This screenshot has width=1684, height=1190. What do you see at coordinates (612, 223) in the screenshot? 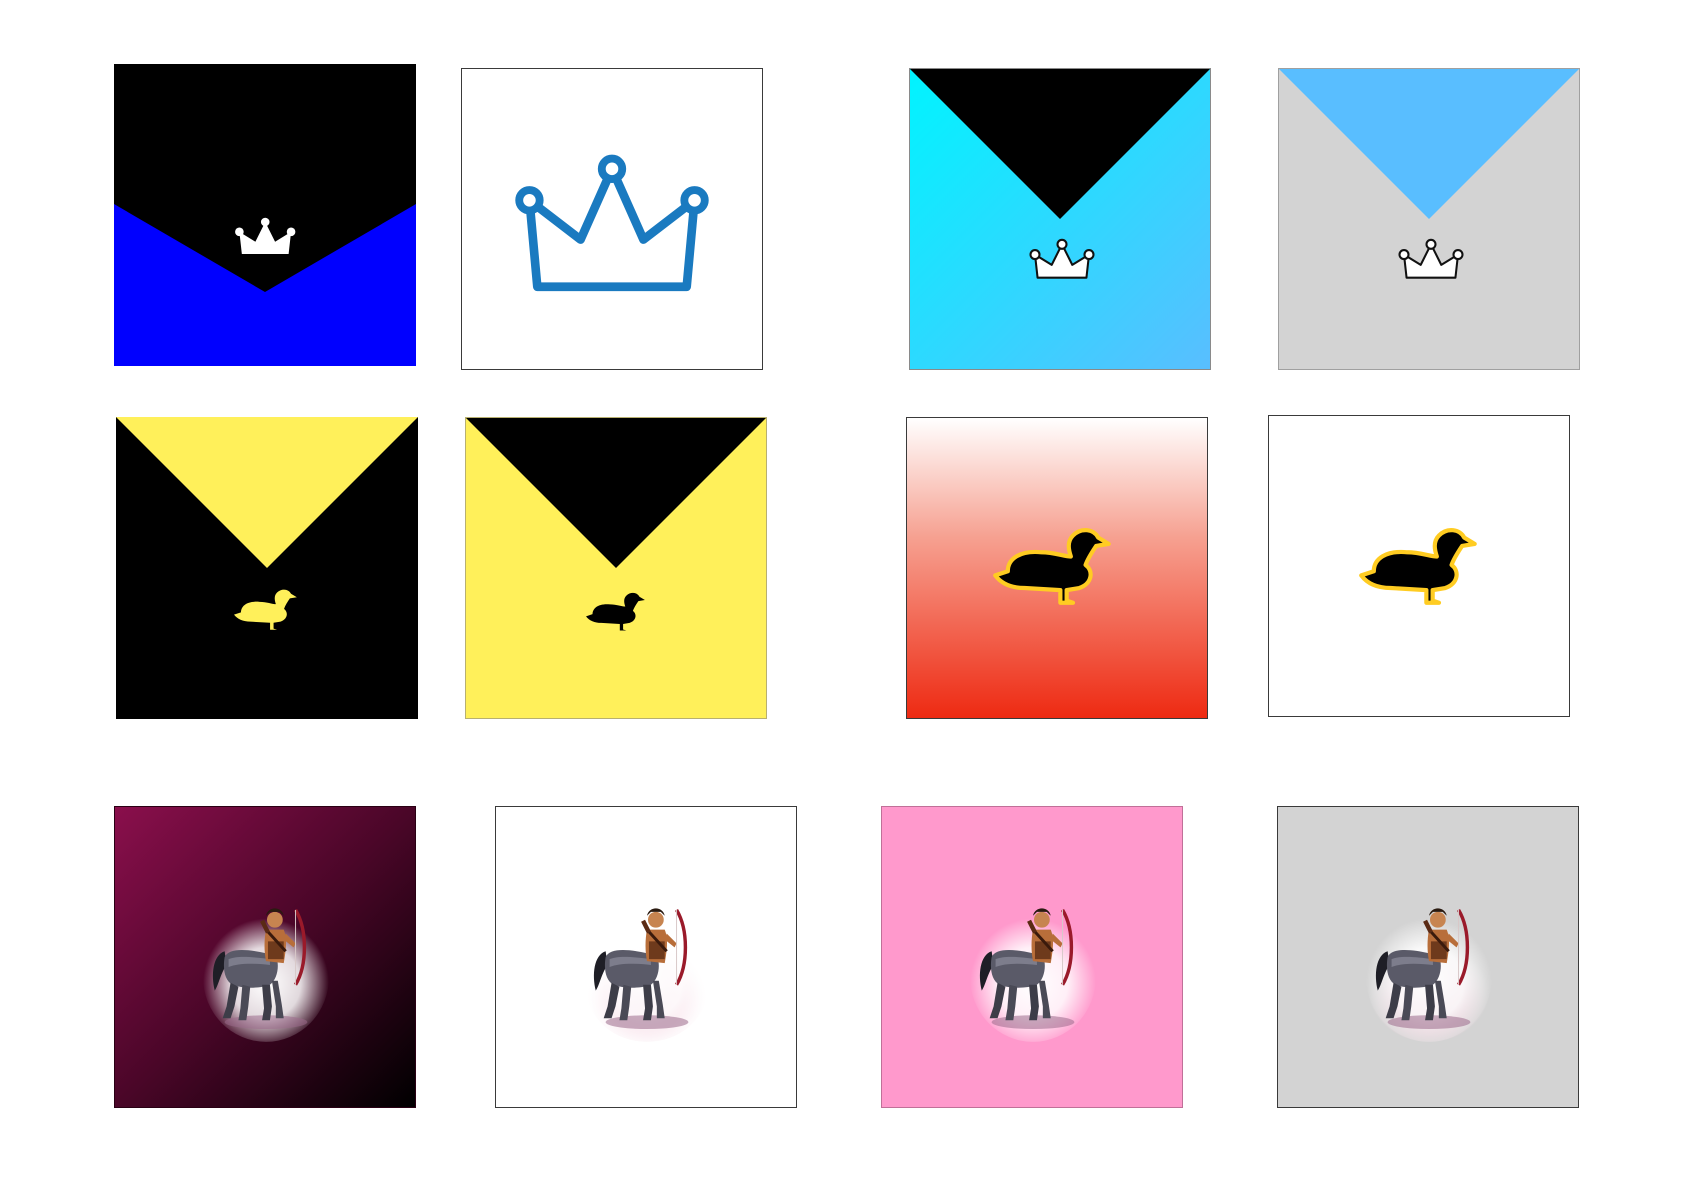
I see `crown-outline-icon` at bounding box center [612, 223].